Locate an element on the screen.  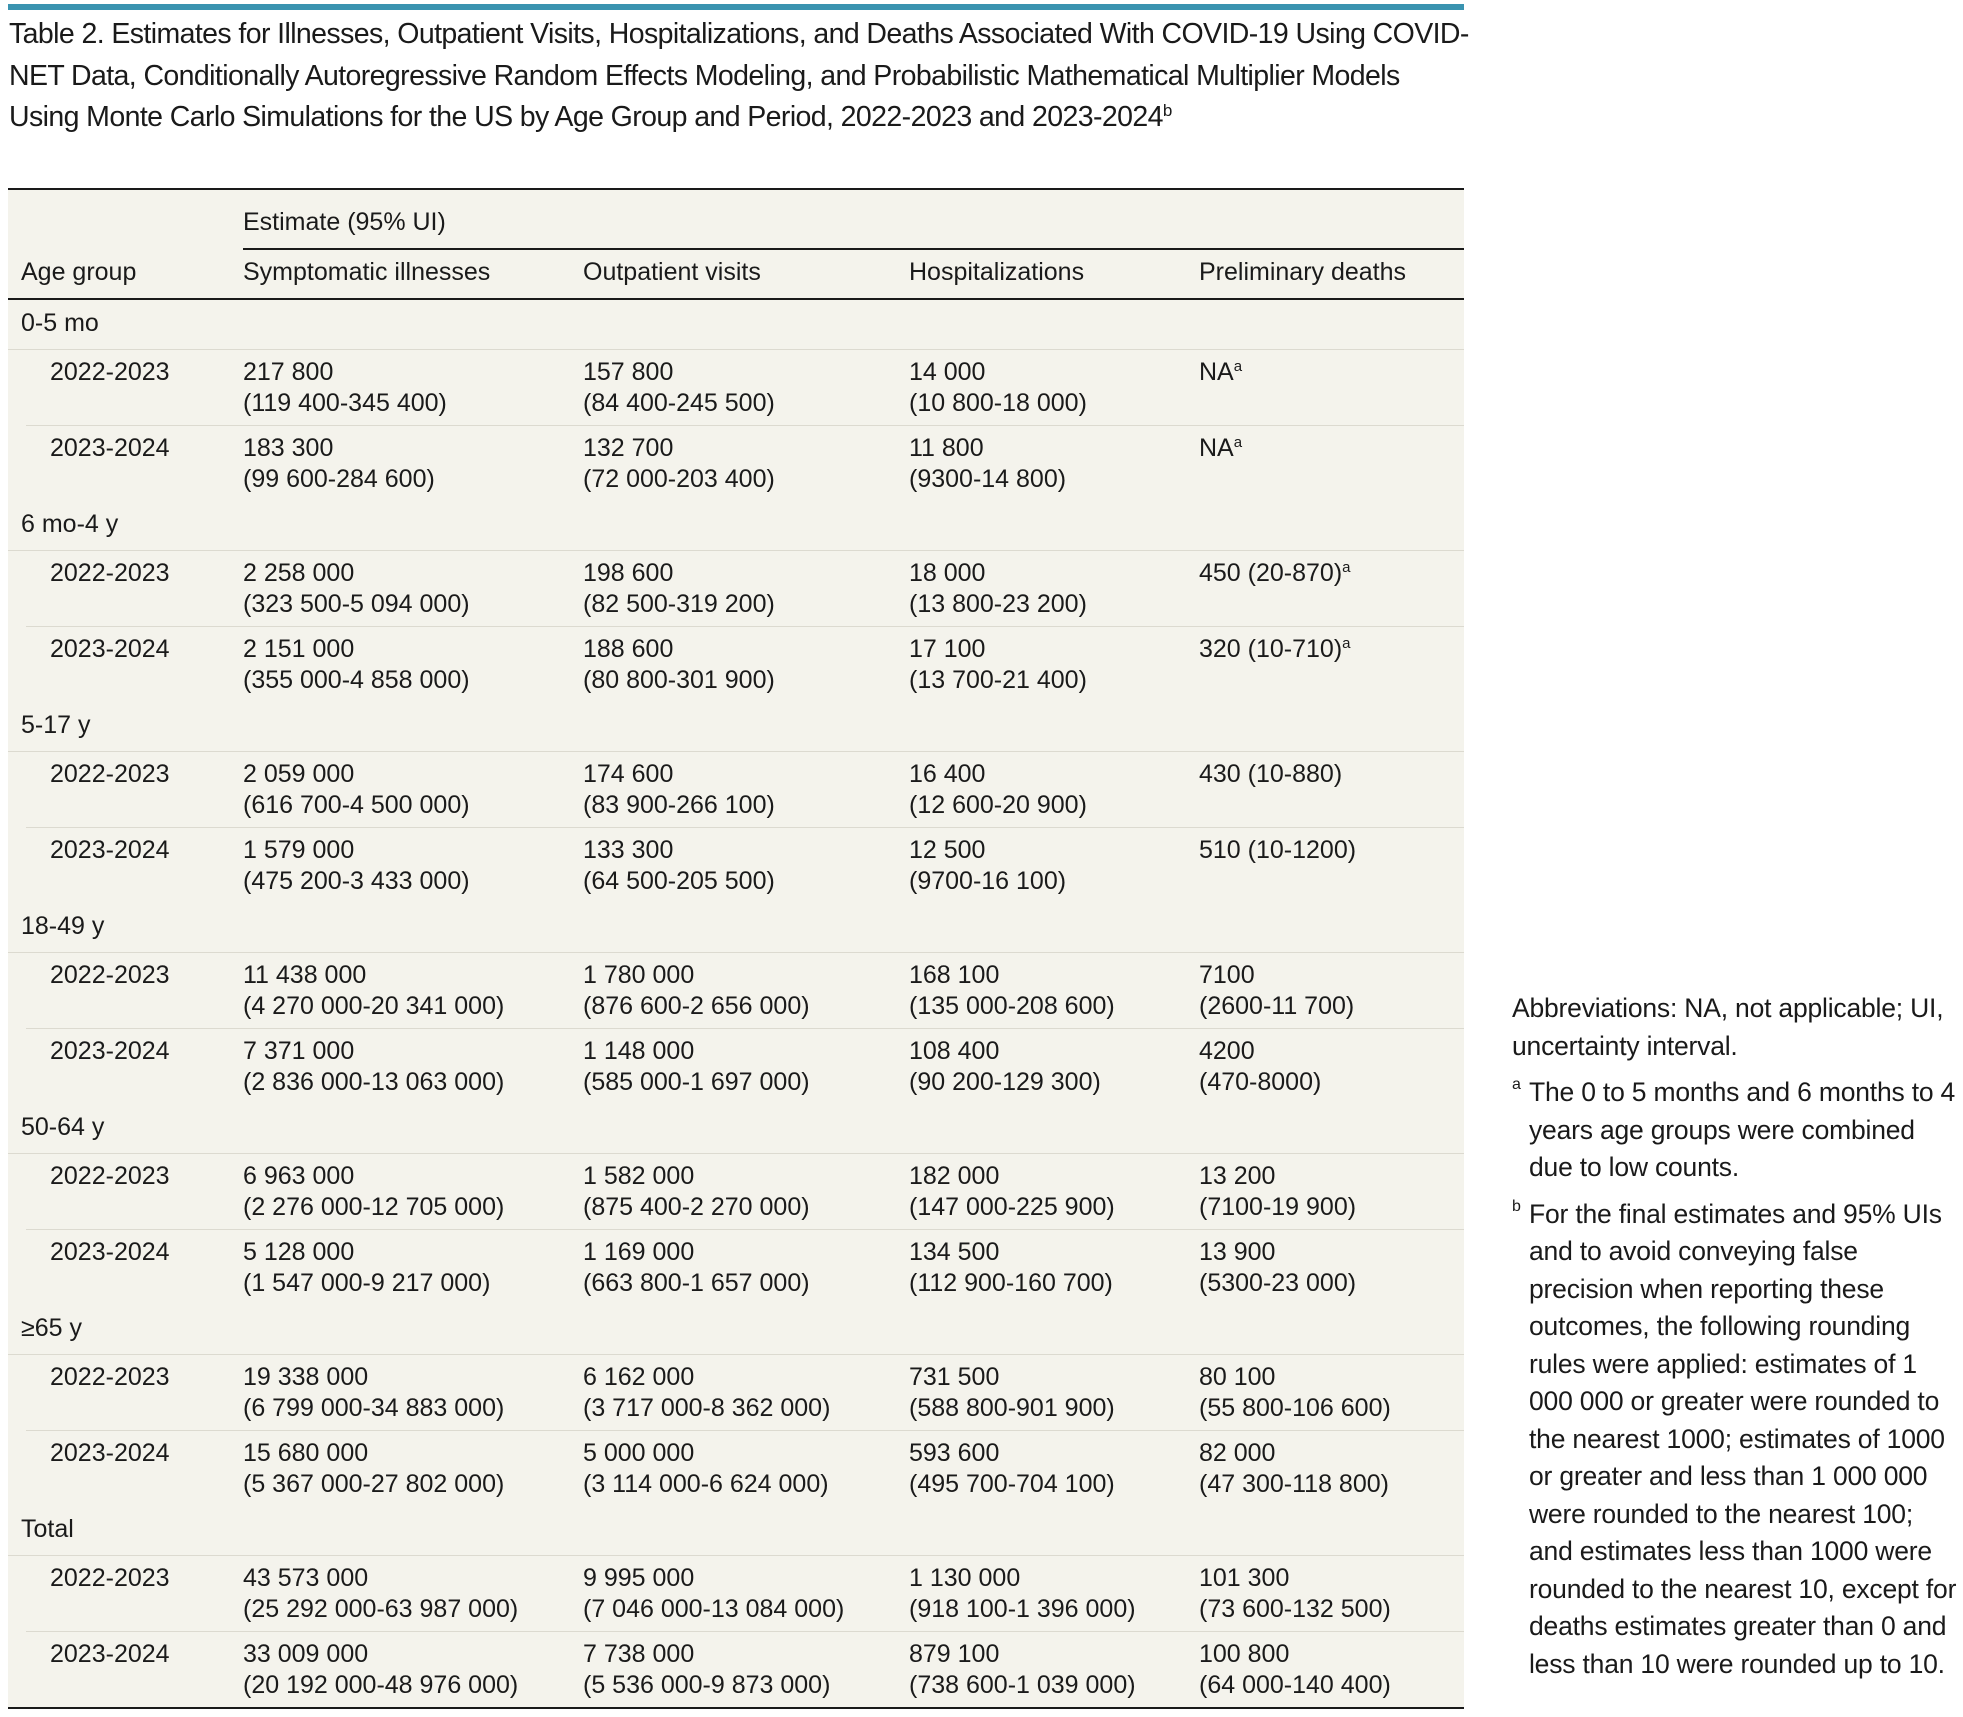
estimate-value: 1 169 000 is located at coordinates (639, 1252).